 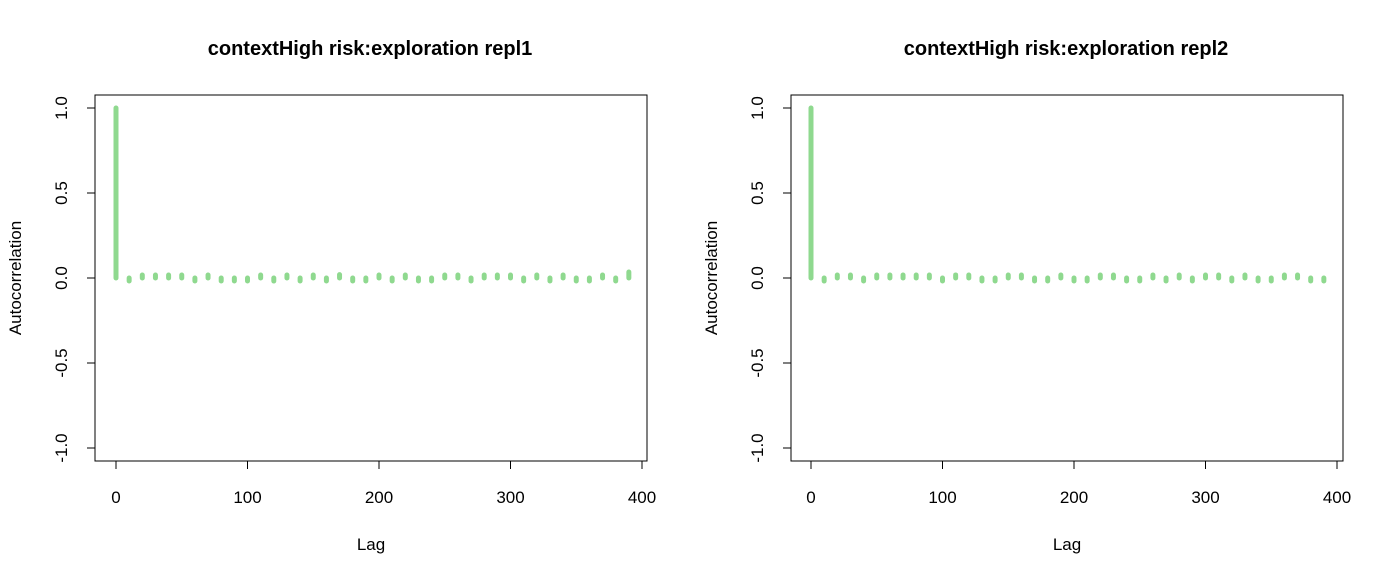 I want to click on chart-title: contextHigh risk:exploration repl1, so click(x=370, y=49).